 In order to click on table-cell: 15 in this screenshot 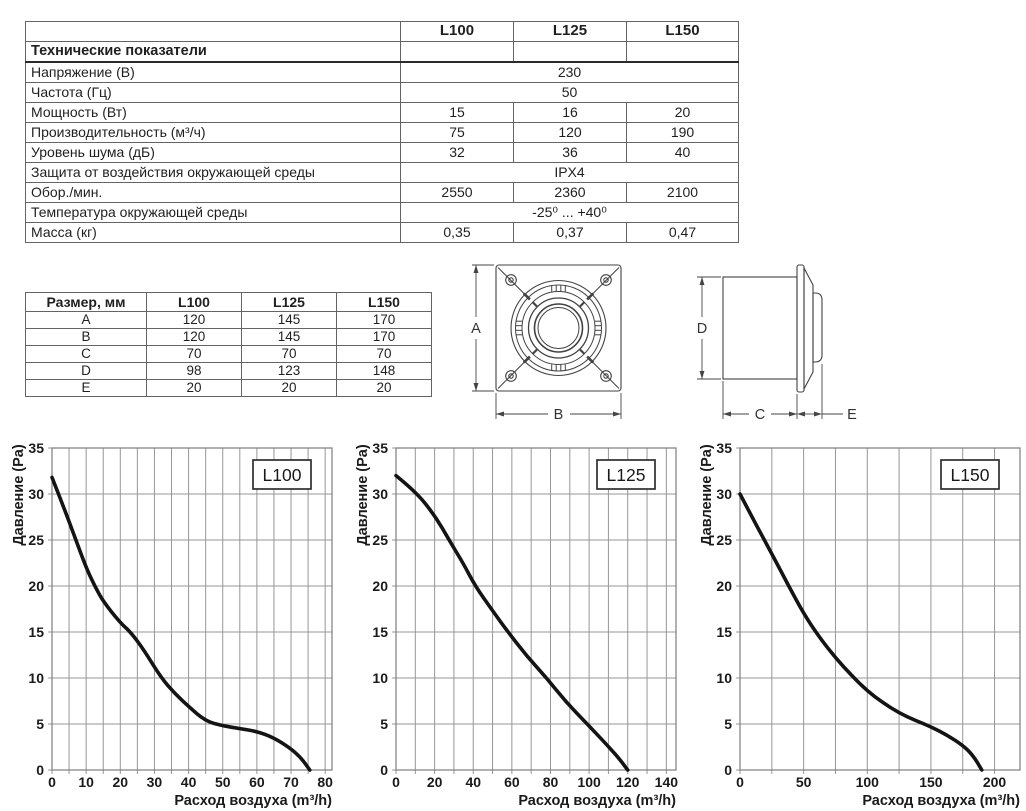, I will do `click(457, 112)`.